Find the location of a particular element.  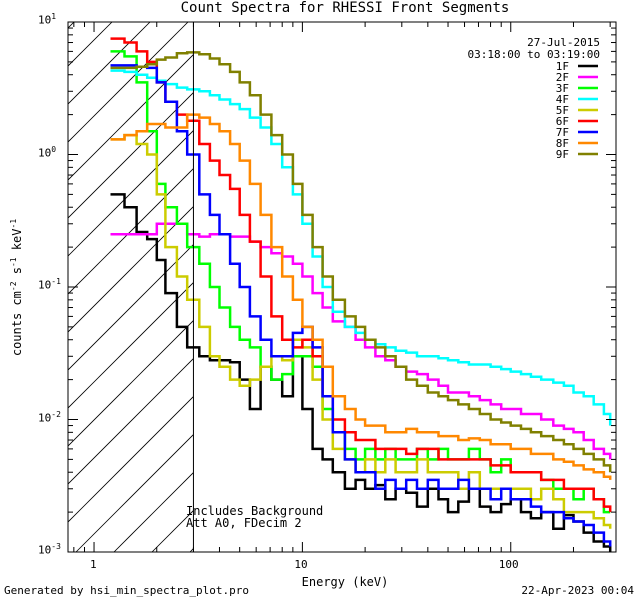

x-axis-label: Energy (keV) is located at coordinates (345, 582).